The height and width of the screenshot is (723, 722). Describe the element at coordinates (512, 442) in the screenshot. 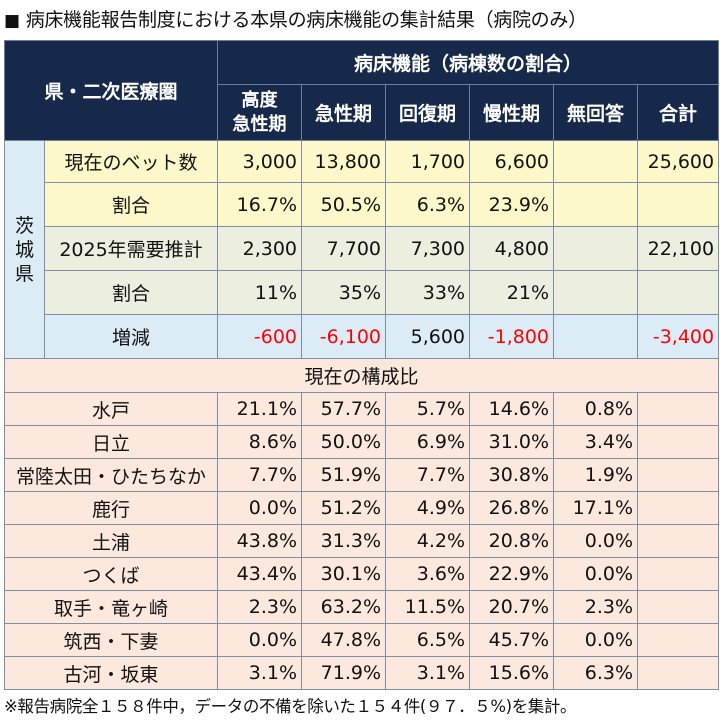

I see `cell: 31.0%` at that location.